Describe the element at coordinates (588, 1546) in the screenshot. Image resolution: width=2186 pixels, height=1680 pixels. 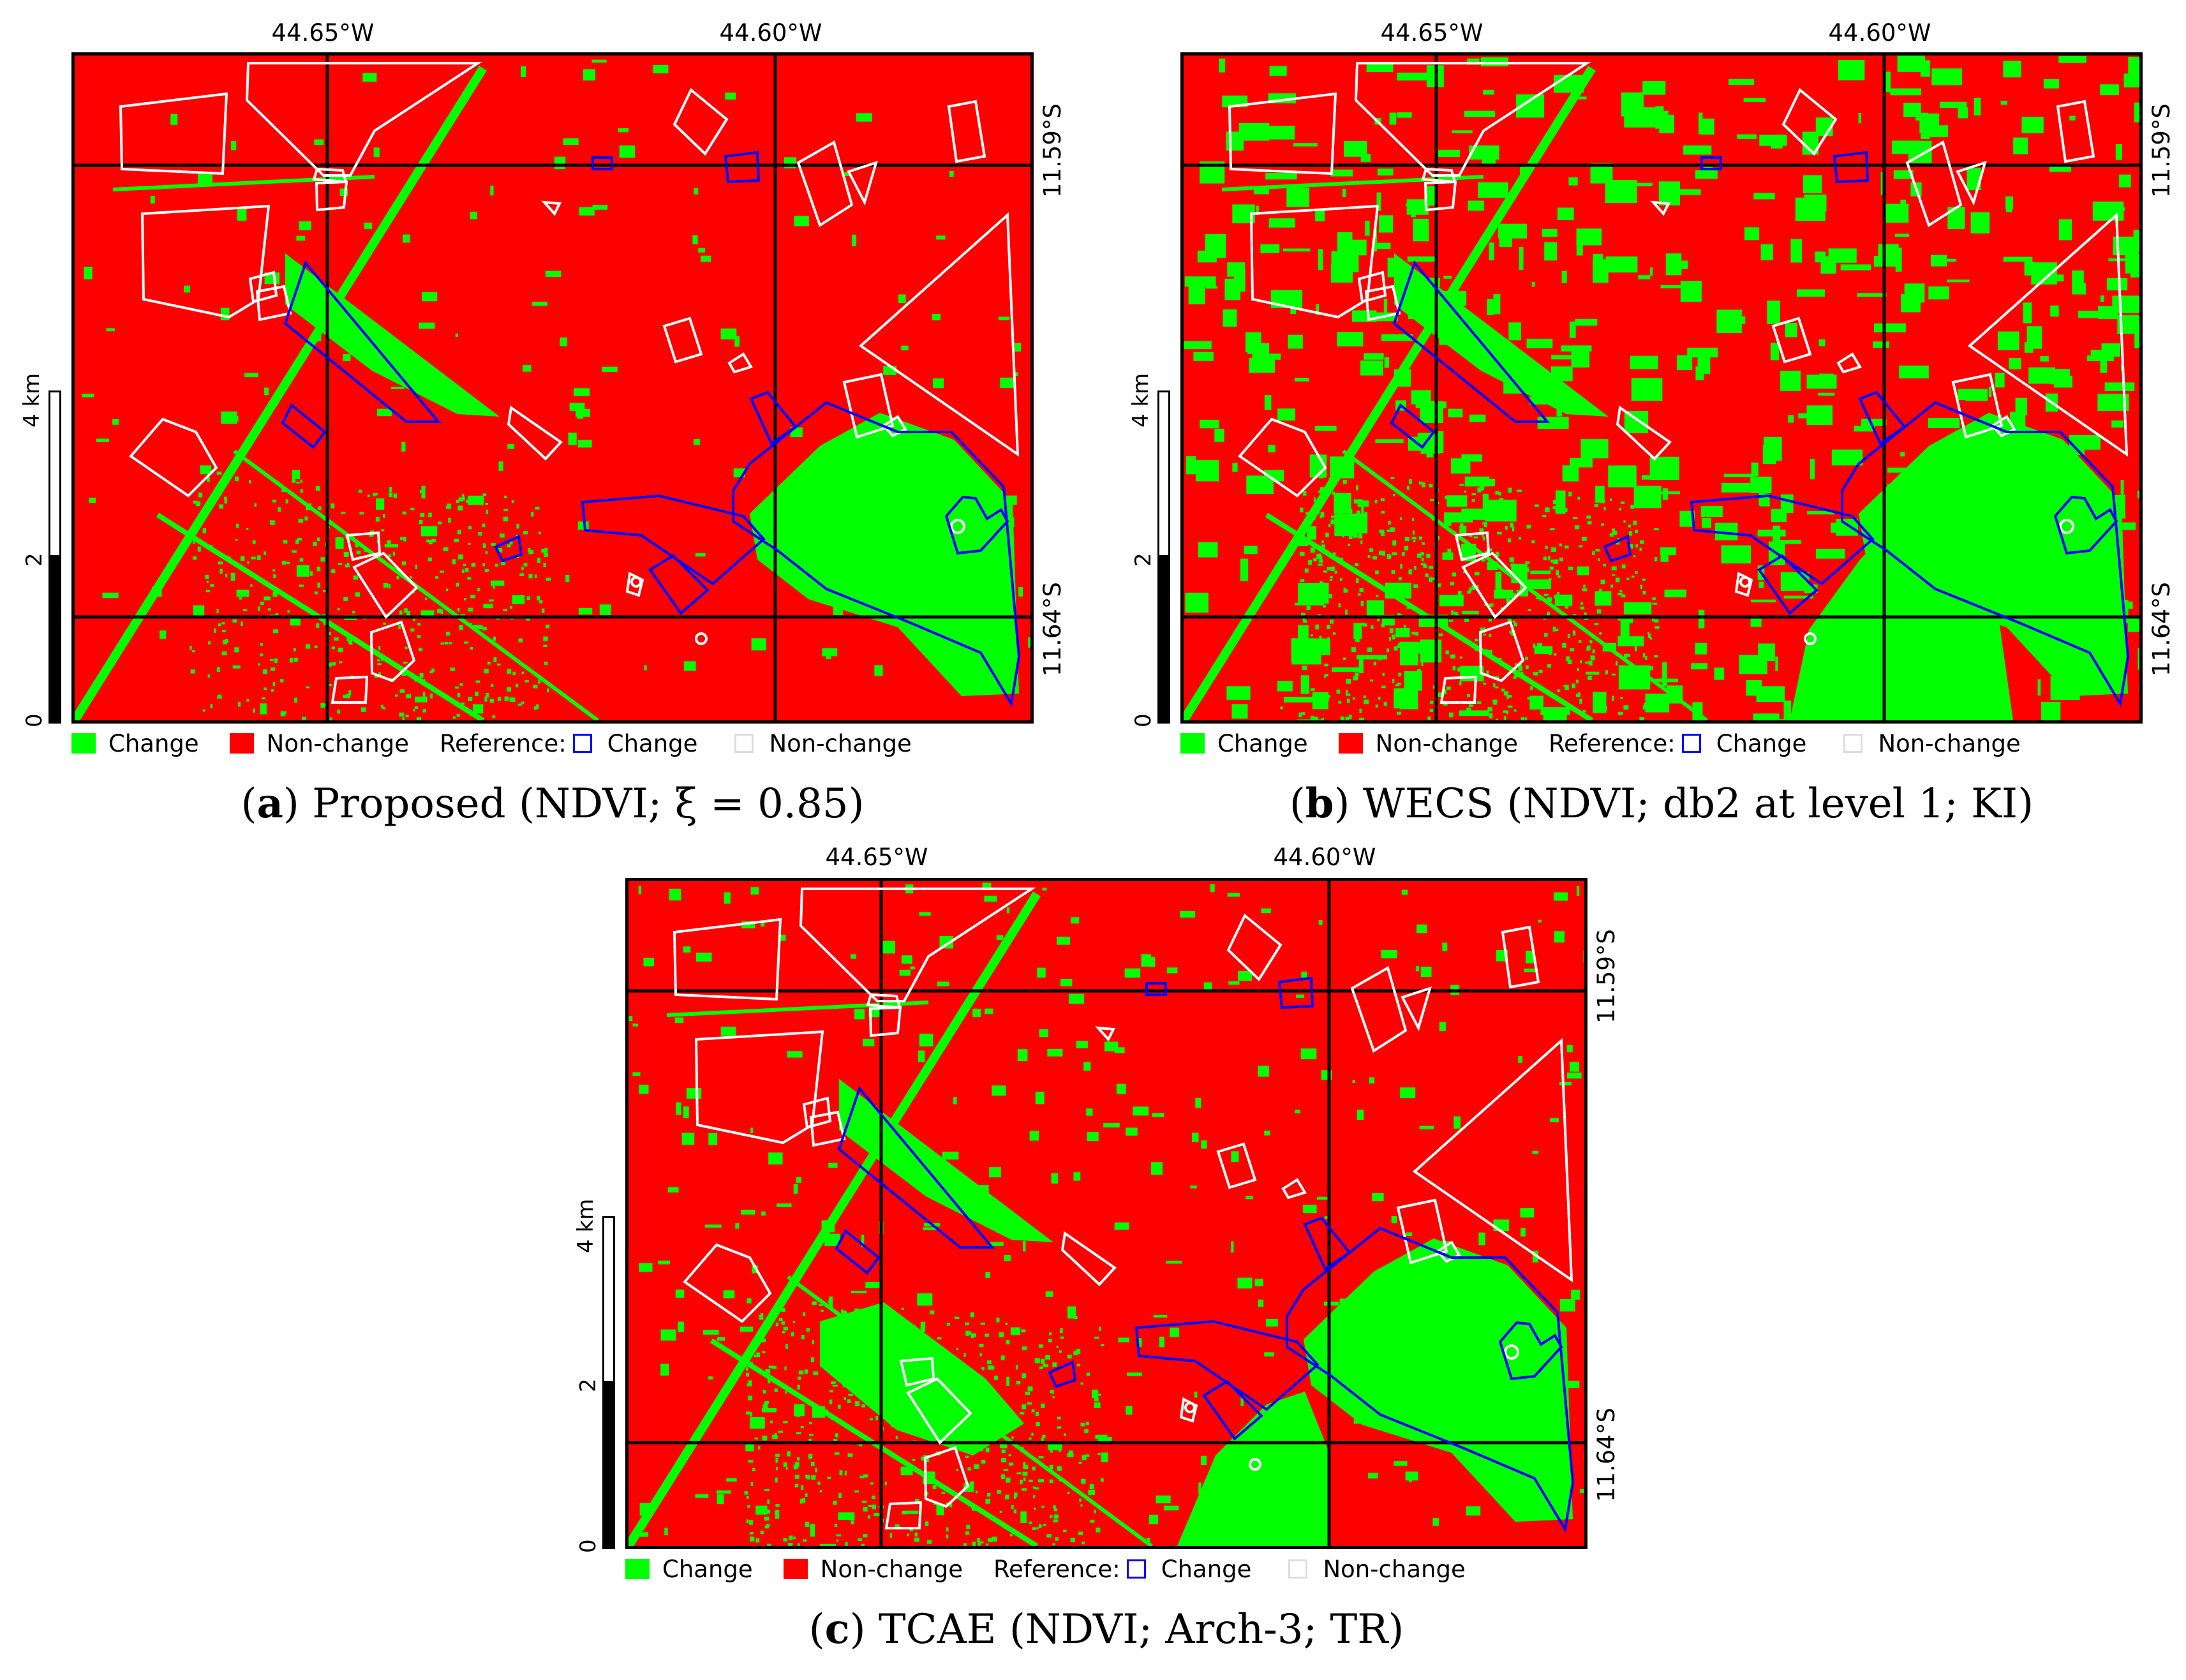
I see `scale-tick-0: 0` at that location.